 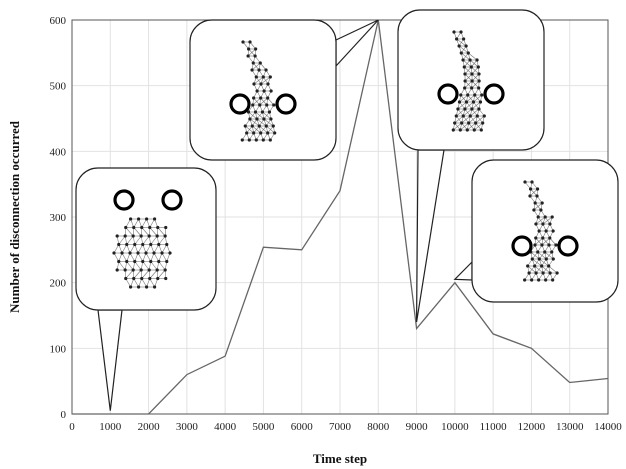 I want to click on x-tick-label: 10000, so click(x=455, y=427).